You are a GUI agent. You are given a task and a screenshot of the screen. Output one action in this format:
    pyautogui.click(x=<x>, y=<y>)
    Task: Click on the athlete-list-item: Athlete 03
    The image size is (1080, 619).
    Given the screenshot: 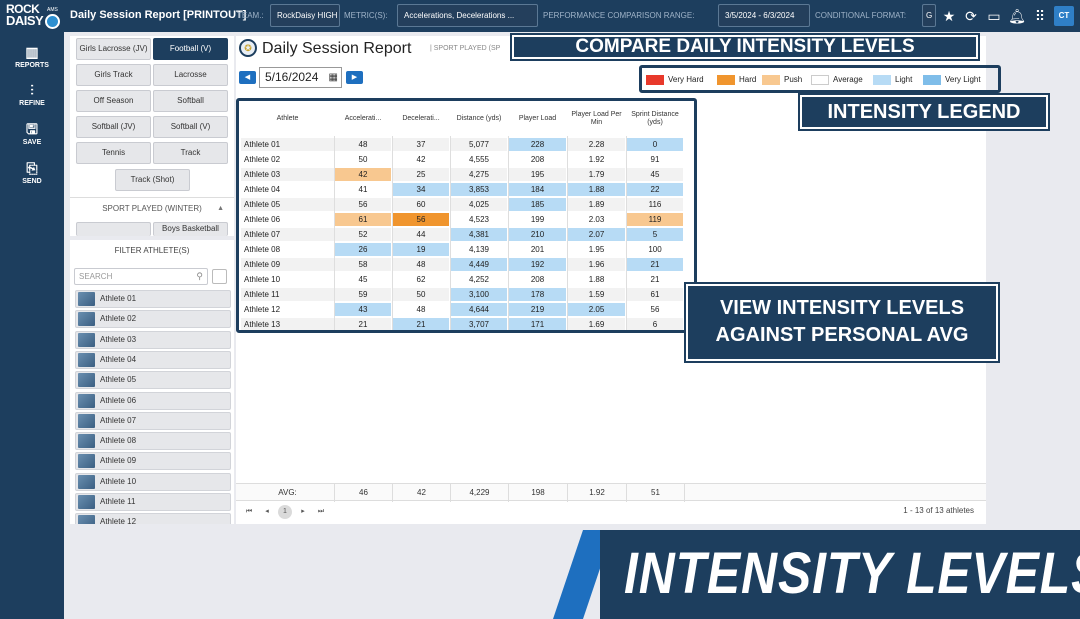 What is the action you would take?
    pyautogui.click(x=153, y=340)
    